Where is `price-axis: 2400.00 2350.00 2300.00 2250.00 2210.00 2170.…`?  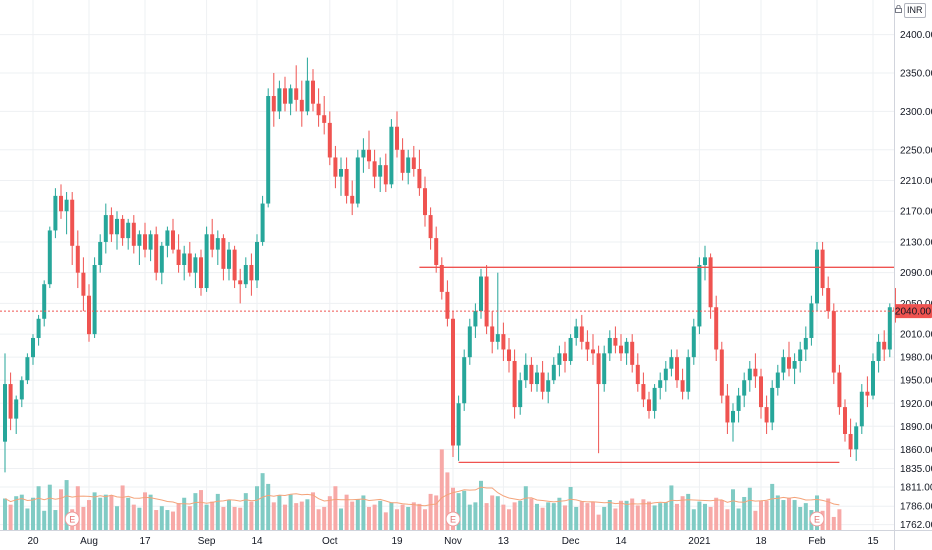 price-axis: 2400.00 2350.00 2300.00 2250.00 2210.00 2170.… is located at coordinates (916, 280).